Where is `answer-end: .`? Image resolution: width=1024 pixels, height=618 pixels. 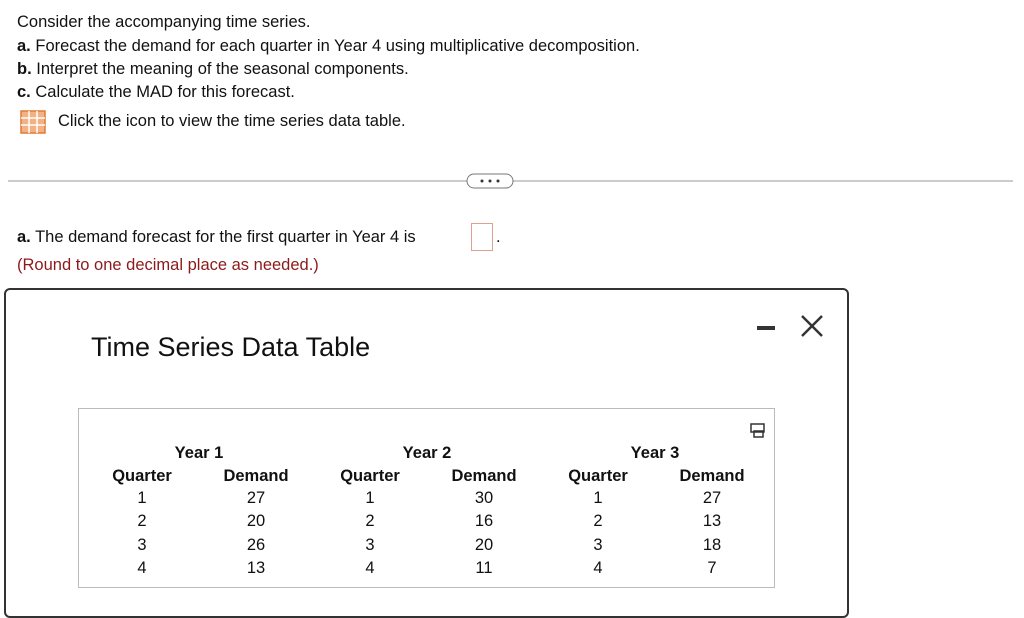 answer-end: . is located at coordinates (498, 237).